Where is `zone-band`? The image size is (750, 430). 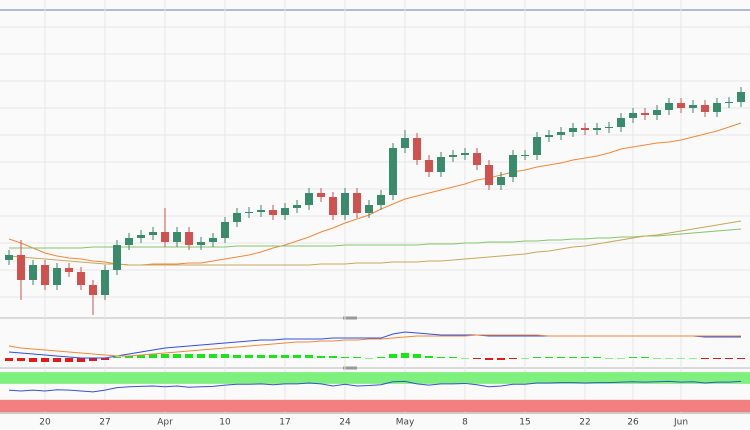 zone-band is located at coordinates (375, 405).